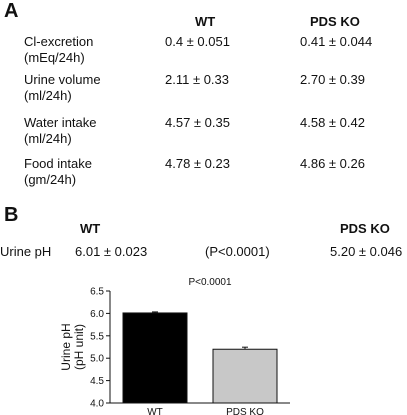  Describe the element at coordinates (332, 163) in the screenshot. I see `row-ko-value: 4.86 ± 0.26` at that location.